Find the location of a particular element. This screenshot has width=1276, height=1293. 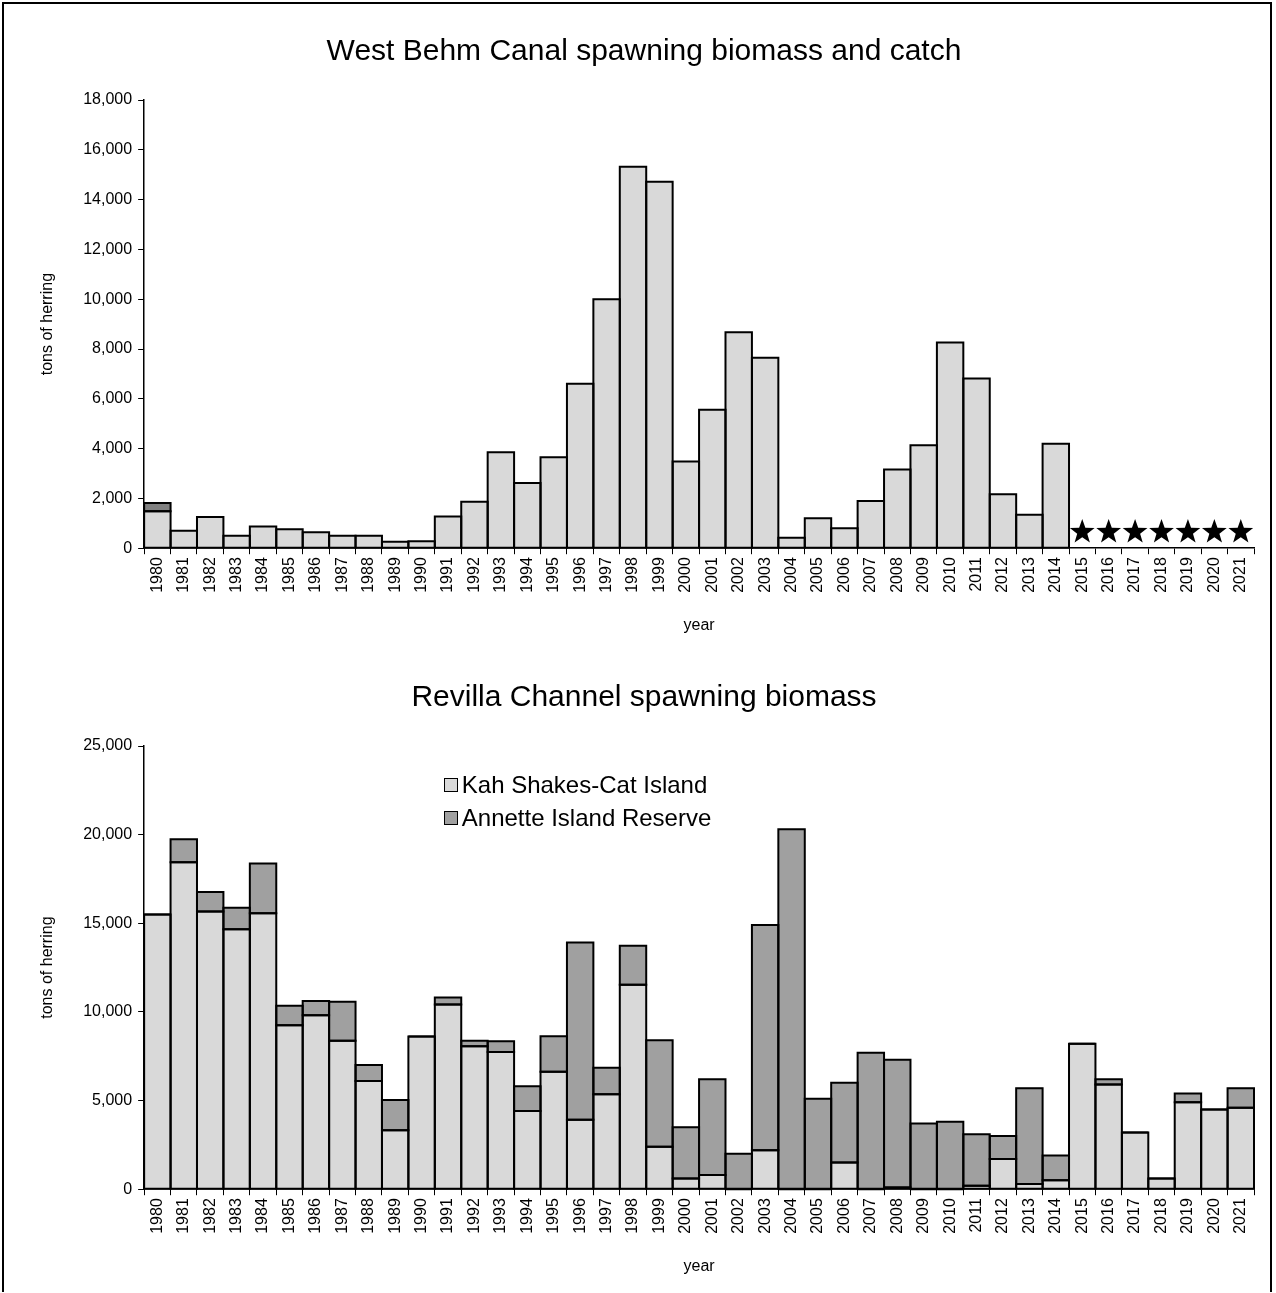

y-tick-label: 2,000 is located at coordinates (112, 497).